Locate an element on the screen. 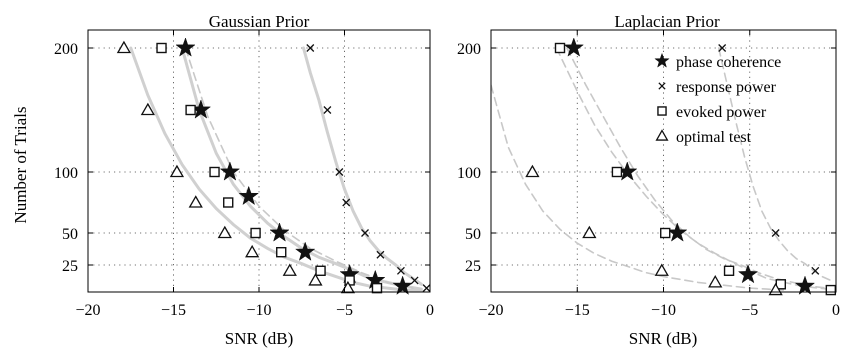 This screenshot has height=352, width=841. legend-marker-star is located at coordinates (662, 60).